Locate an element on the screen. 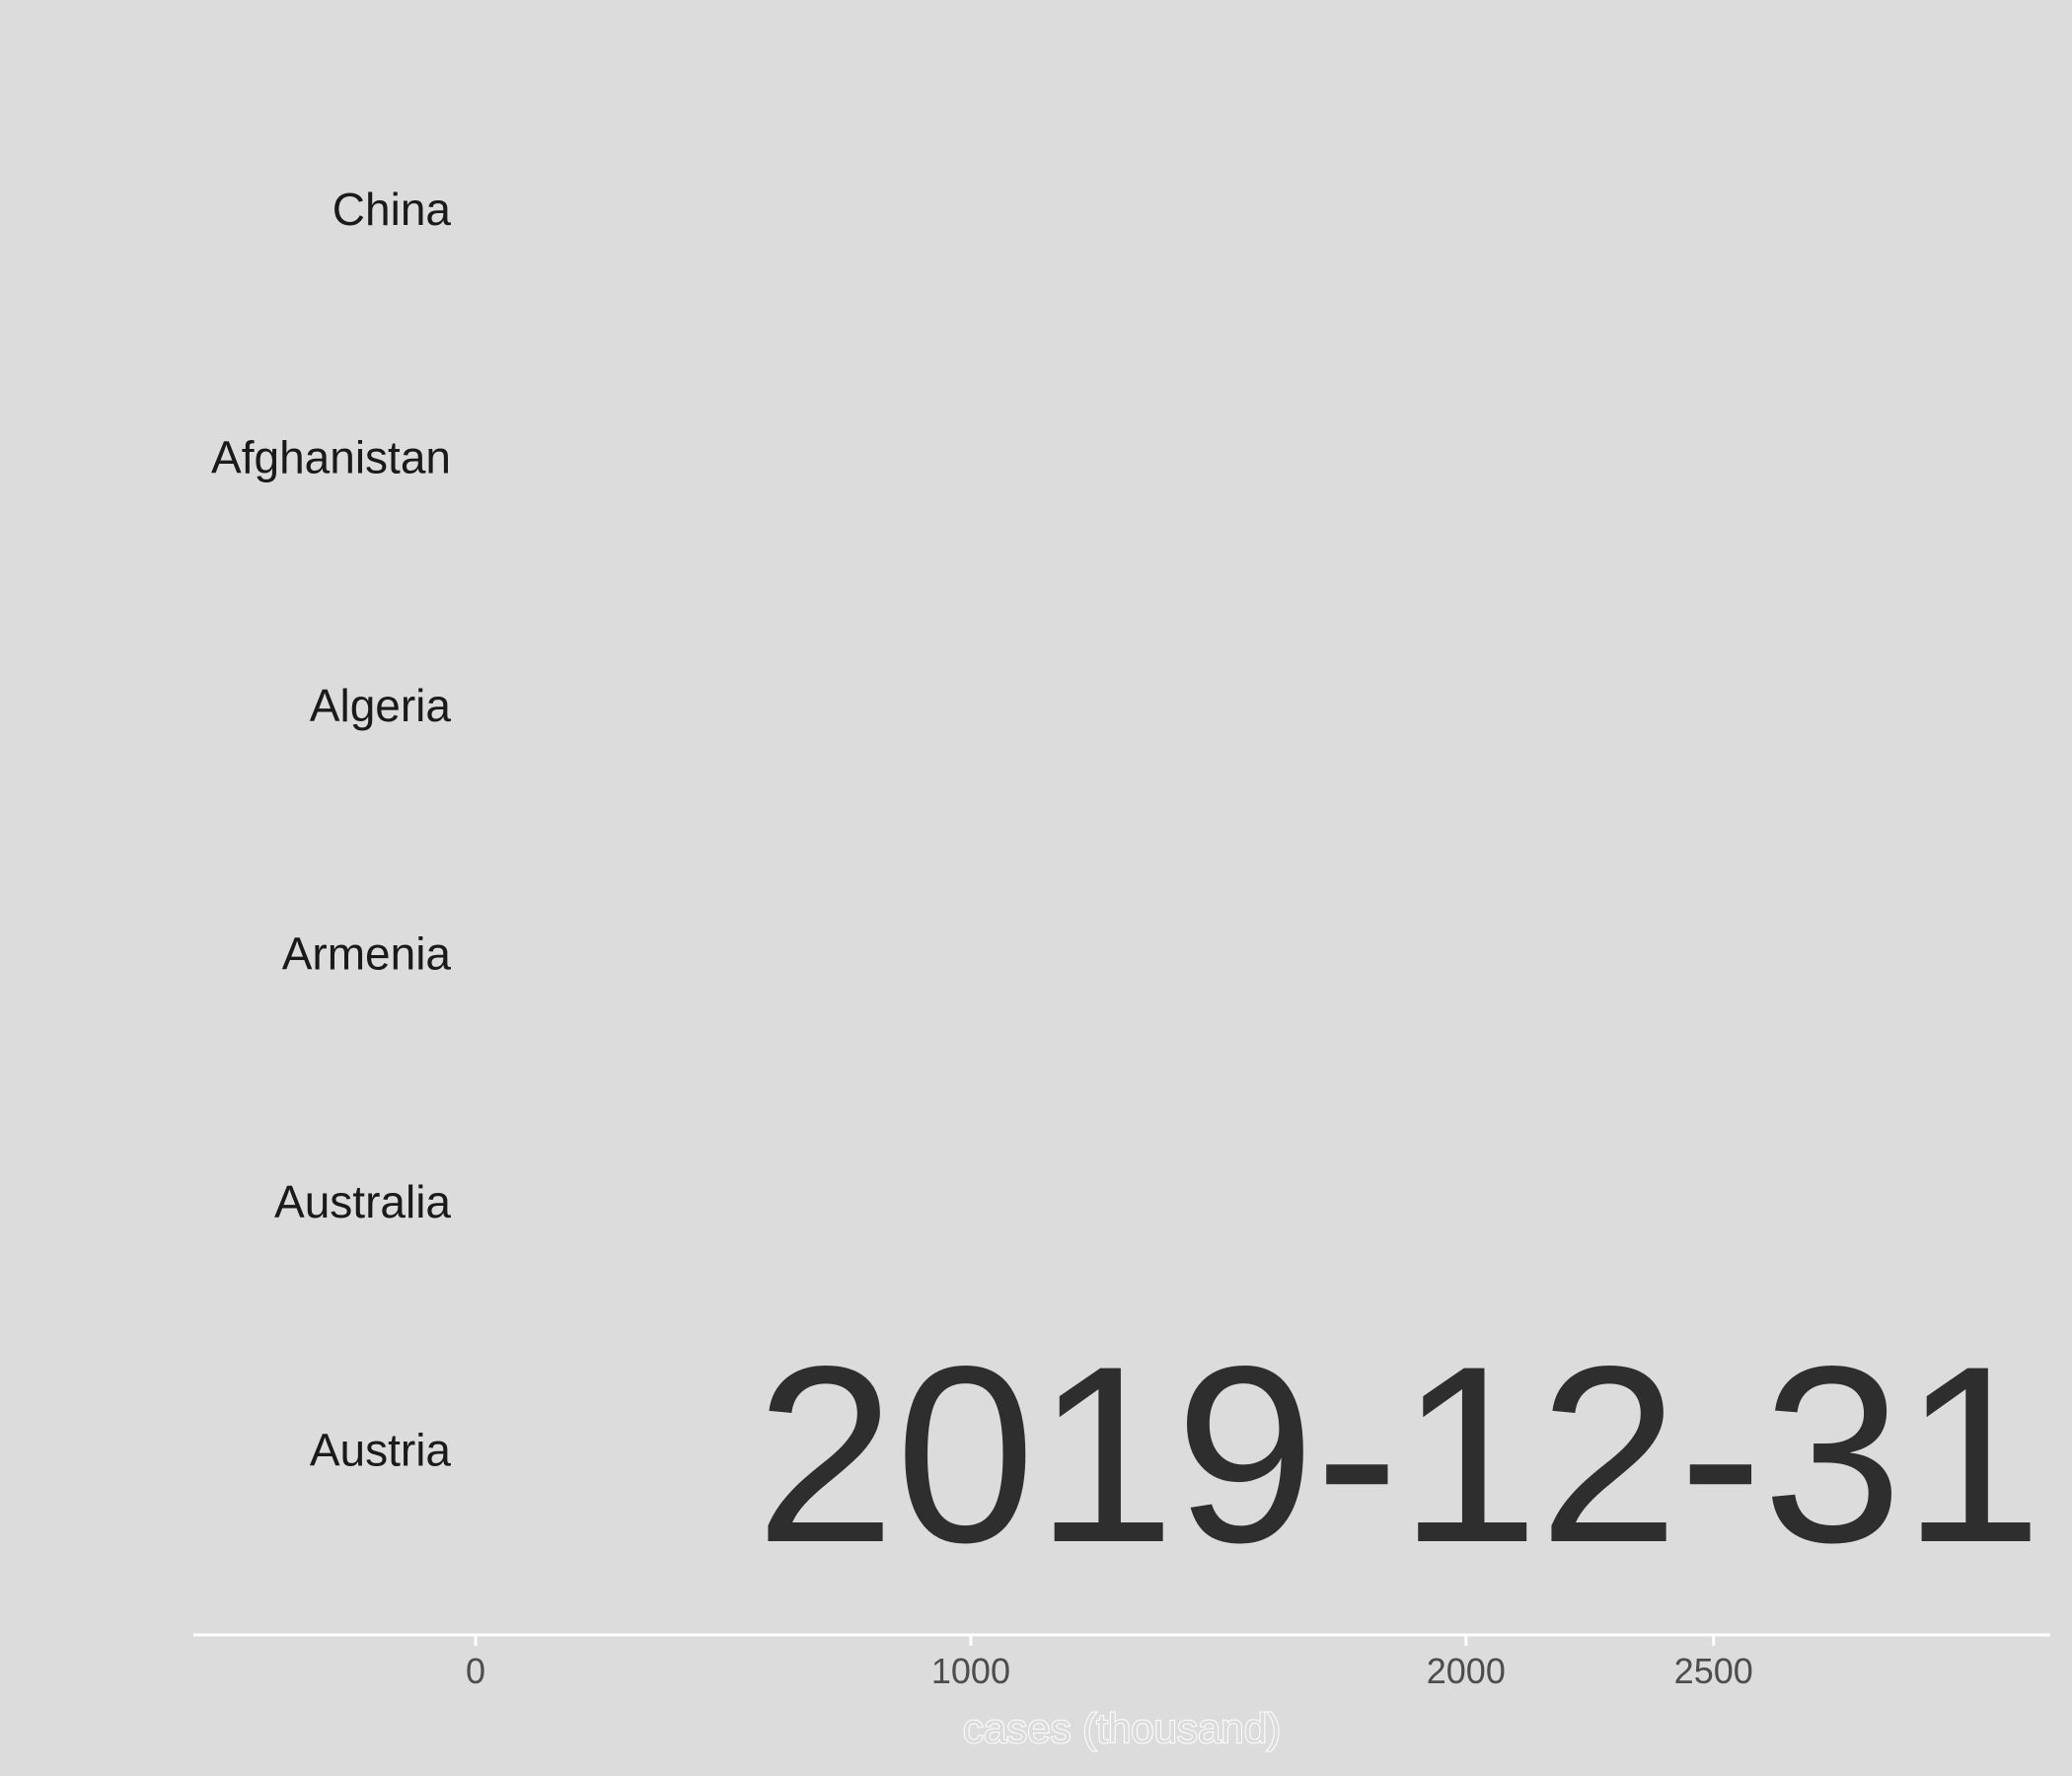  x-tick-label-0: 0 is located at coordinates (476, 1671).